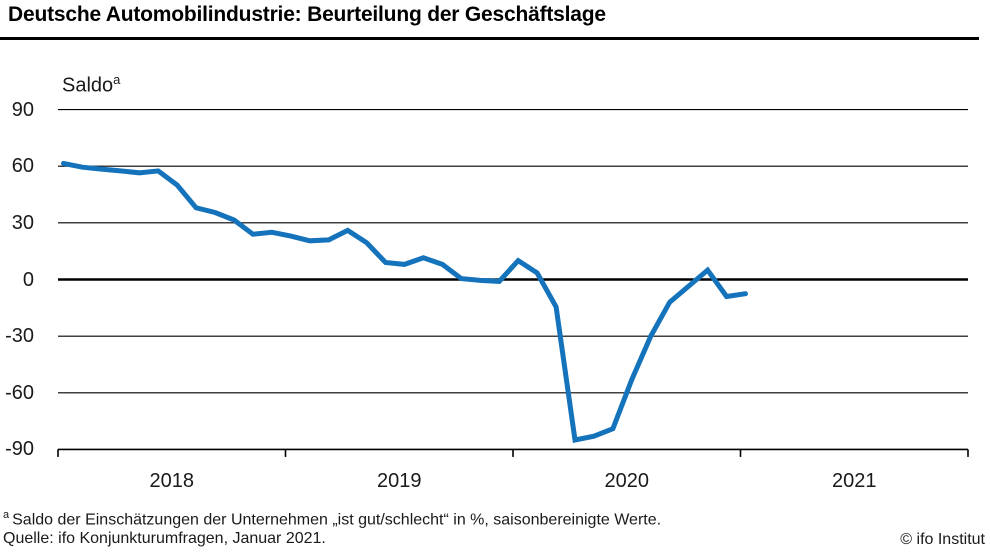  Describe the element at coordinates (19, 449) in the screenshot. I see `y-tick-label: -90` at that location.